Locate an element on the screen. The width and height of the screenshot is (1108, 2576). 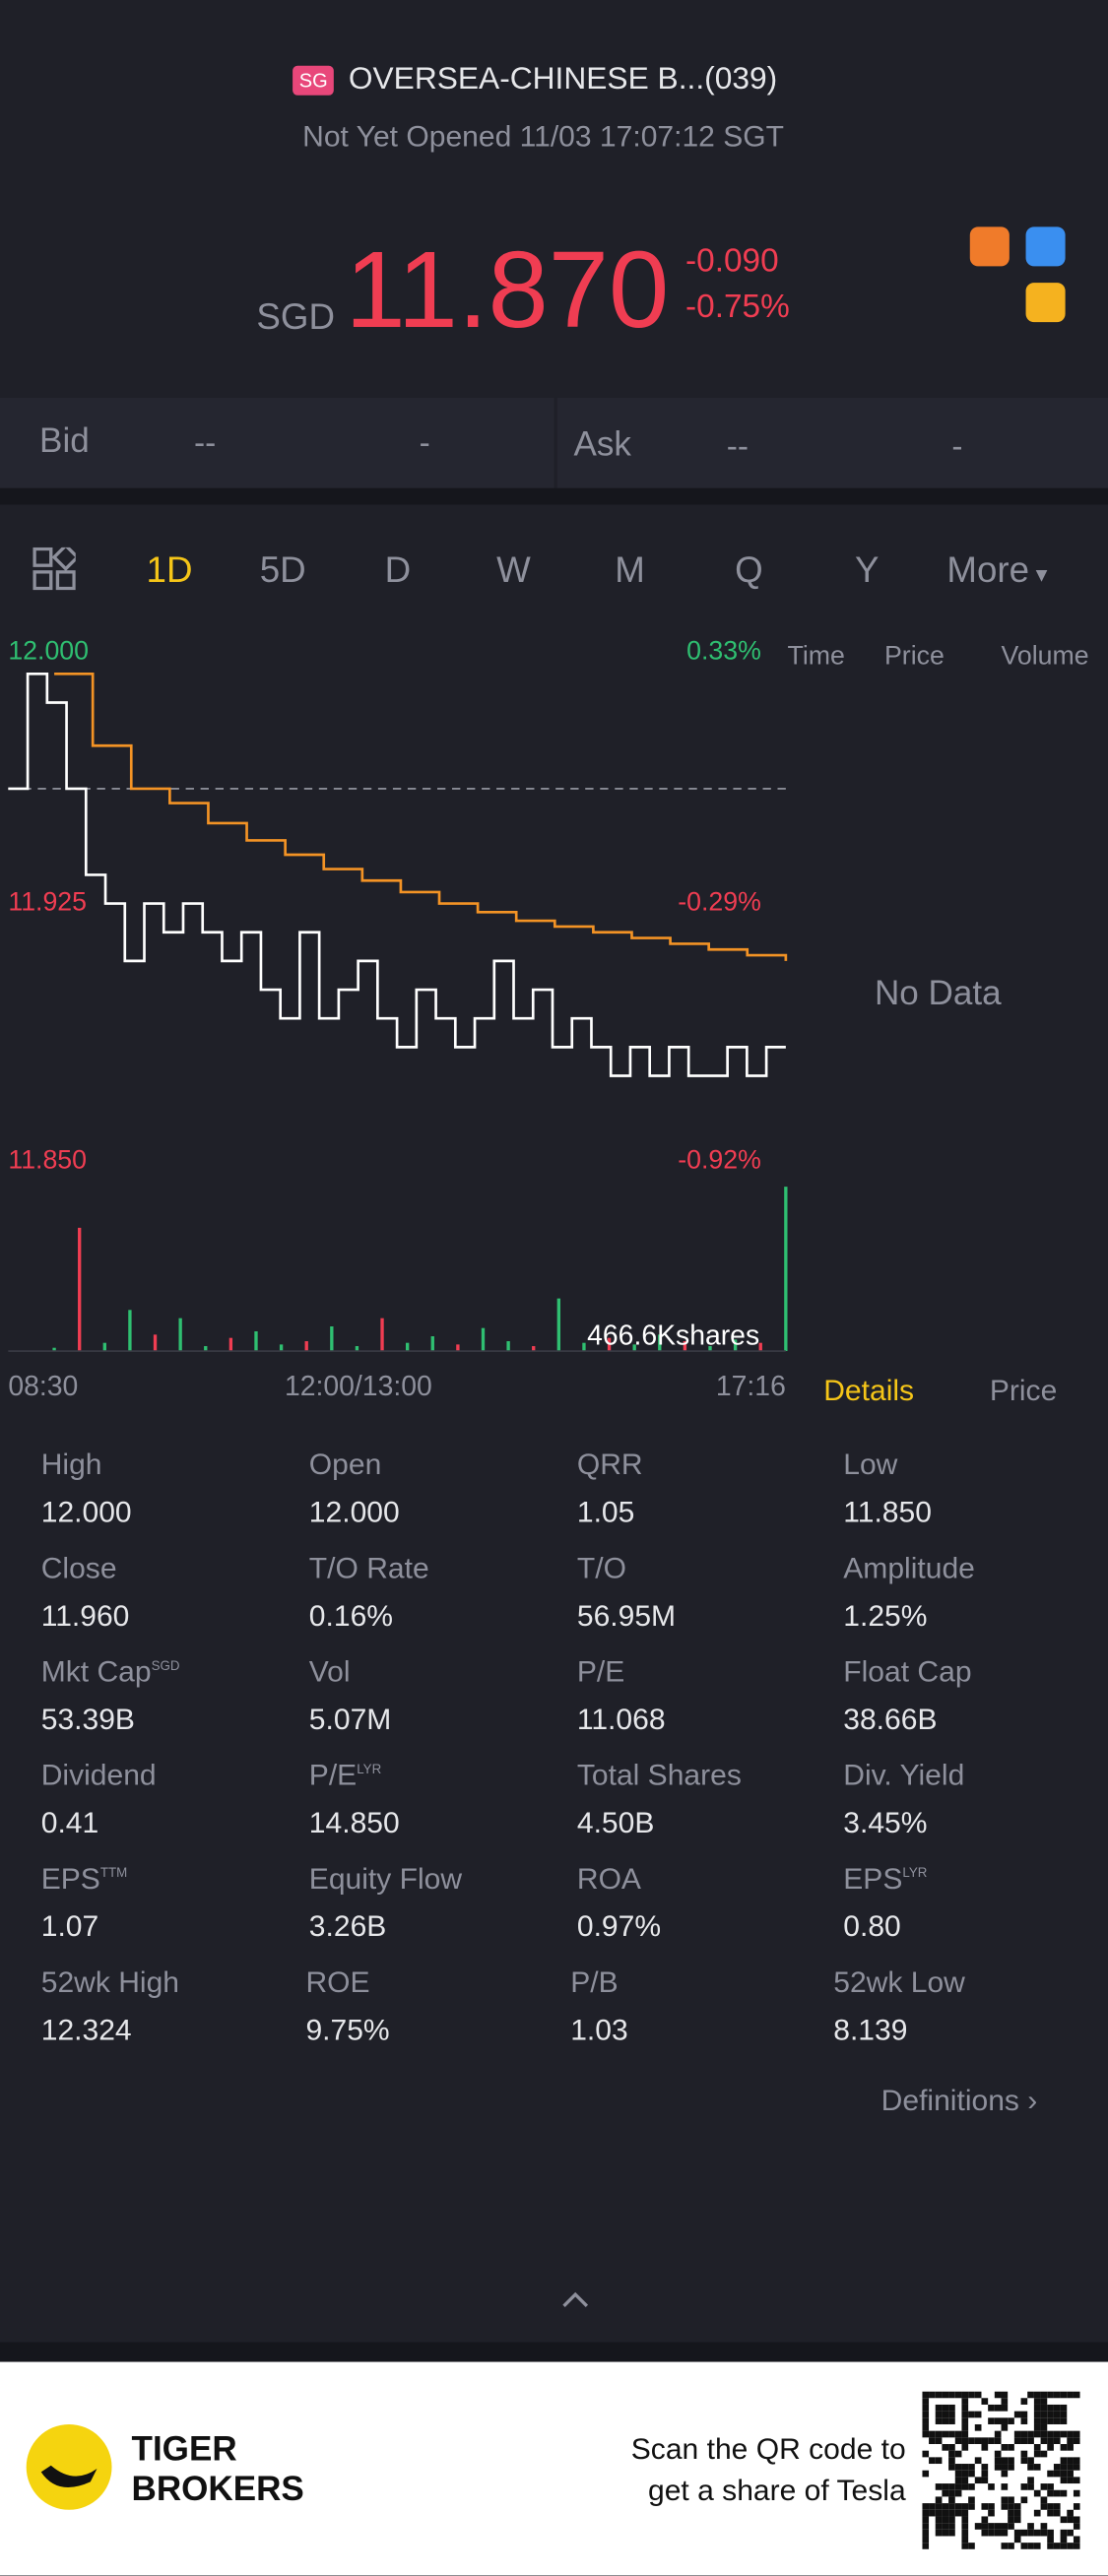
tab: W is located at coordinates (514, 569).